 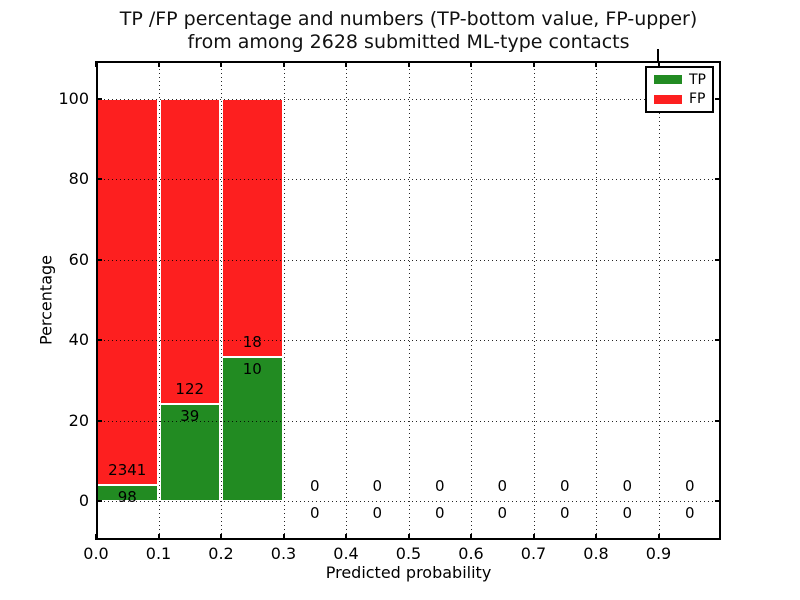 I want to click on legend-swatch-tp-icon, so click(x=668, y=80).